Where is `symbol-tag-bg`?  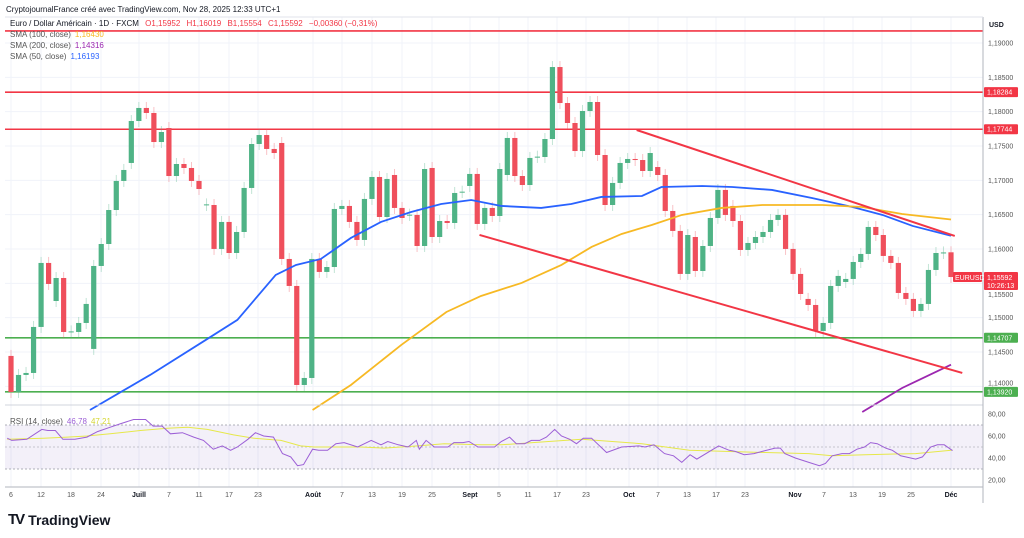 symbol-tag-bg is located at coordinates (967, 277).